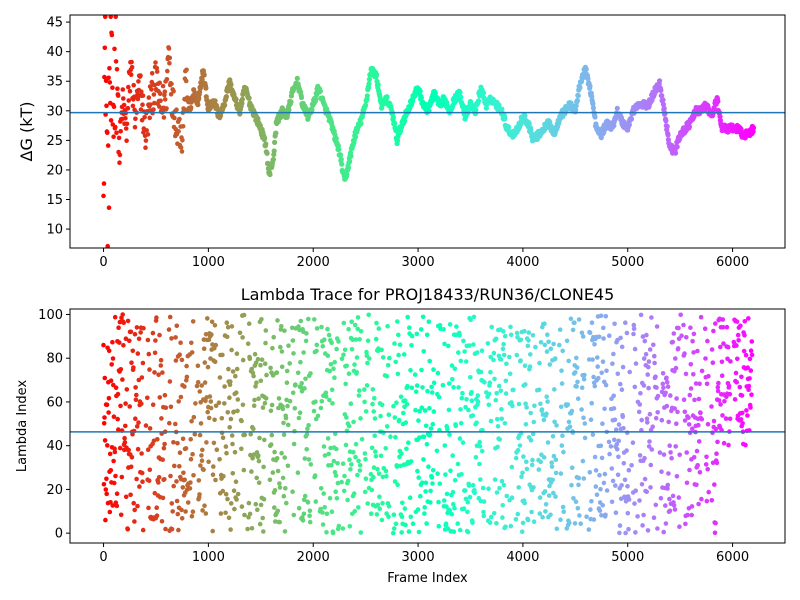 The image size is (800, 600). Describe the element at coordinates (522, 557) in the screenshot. I see `x-tick-label: 4000` at that location.